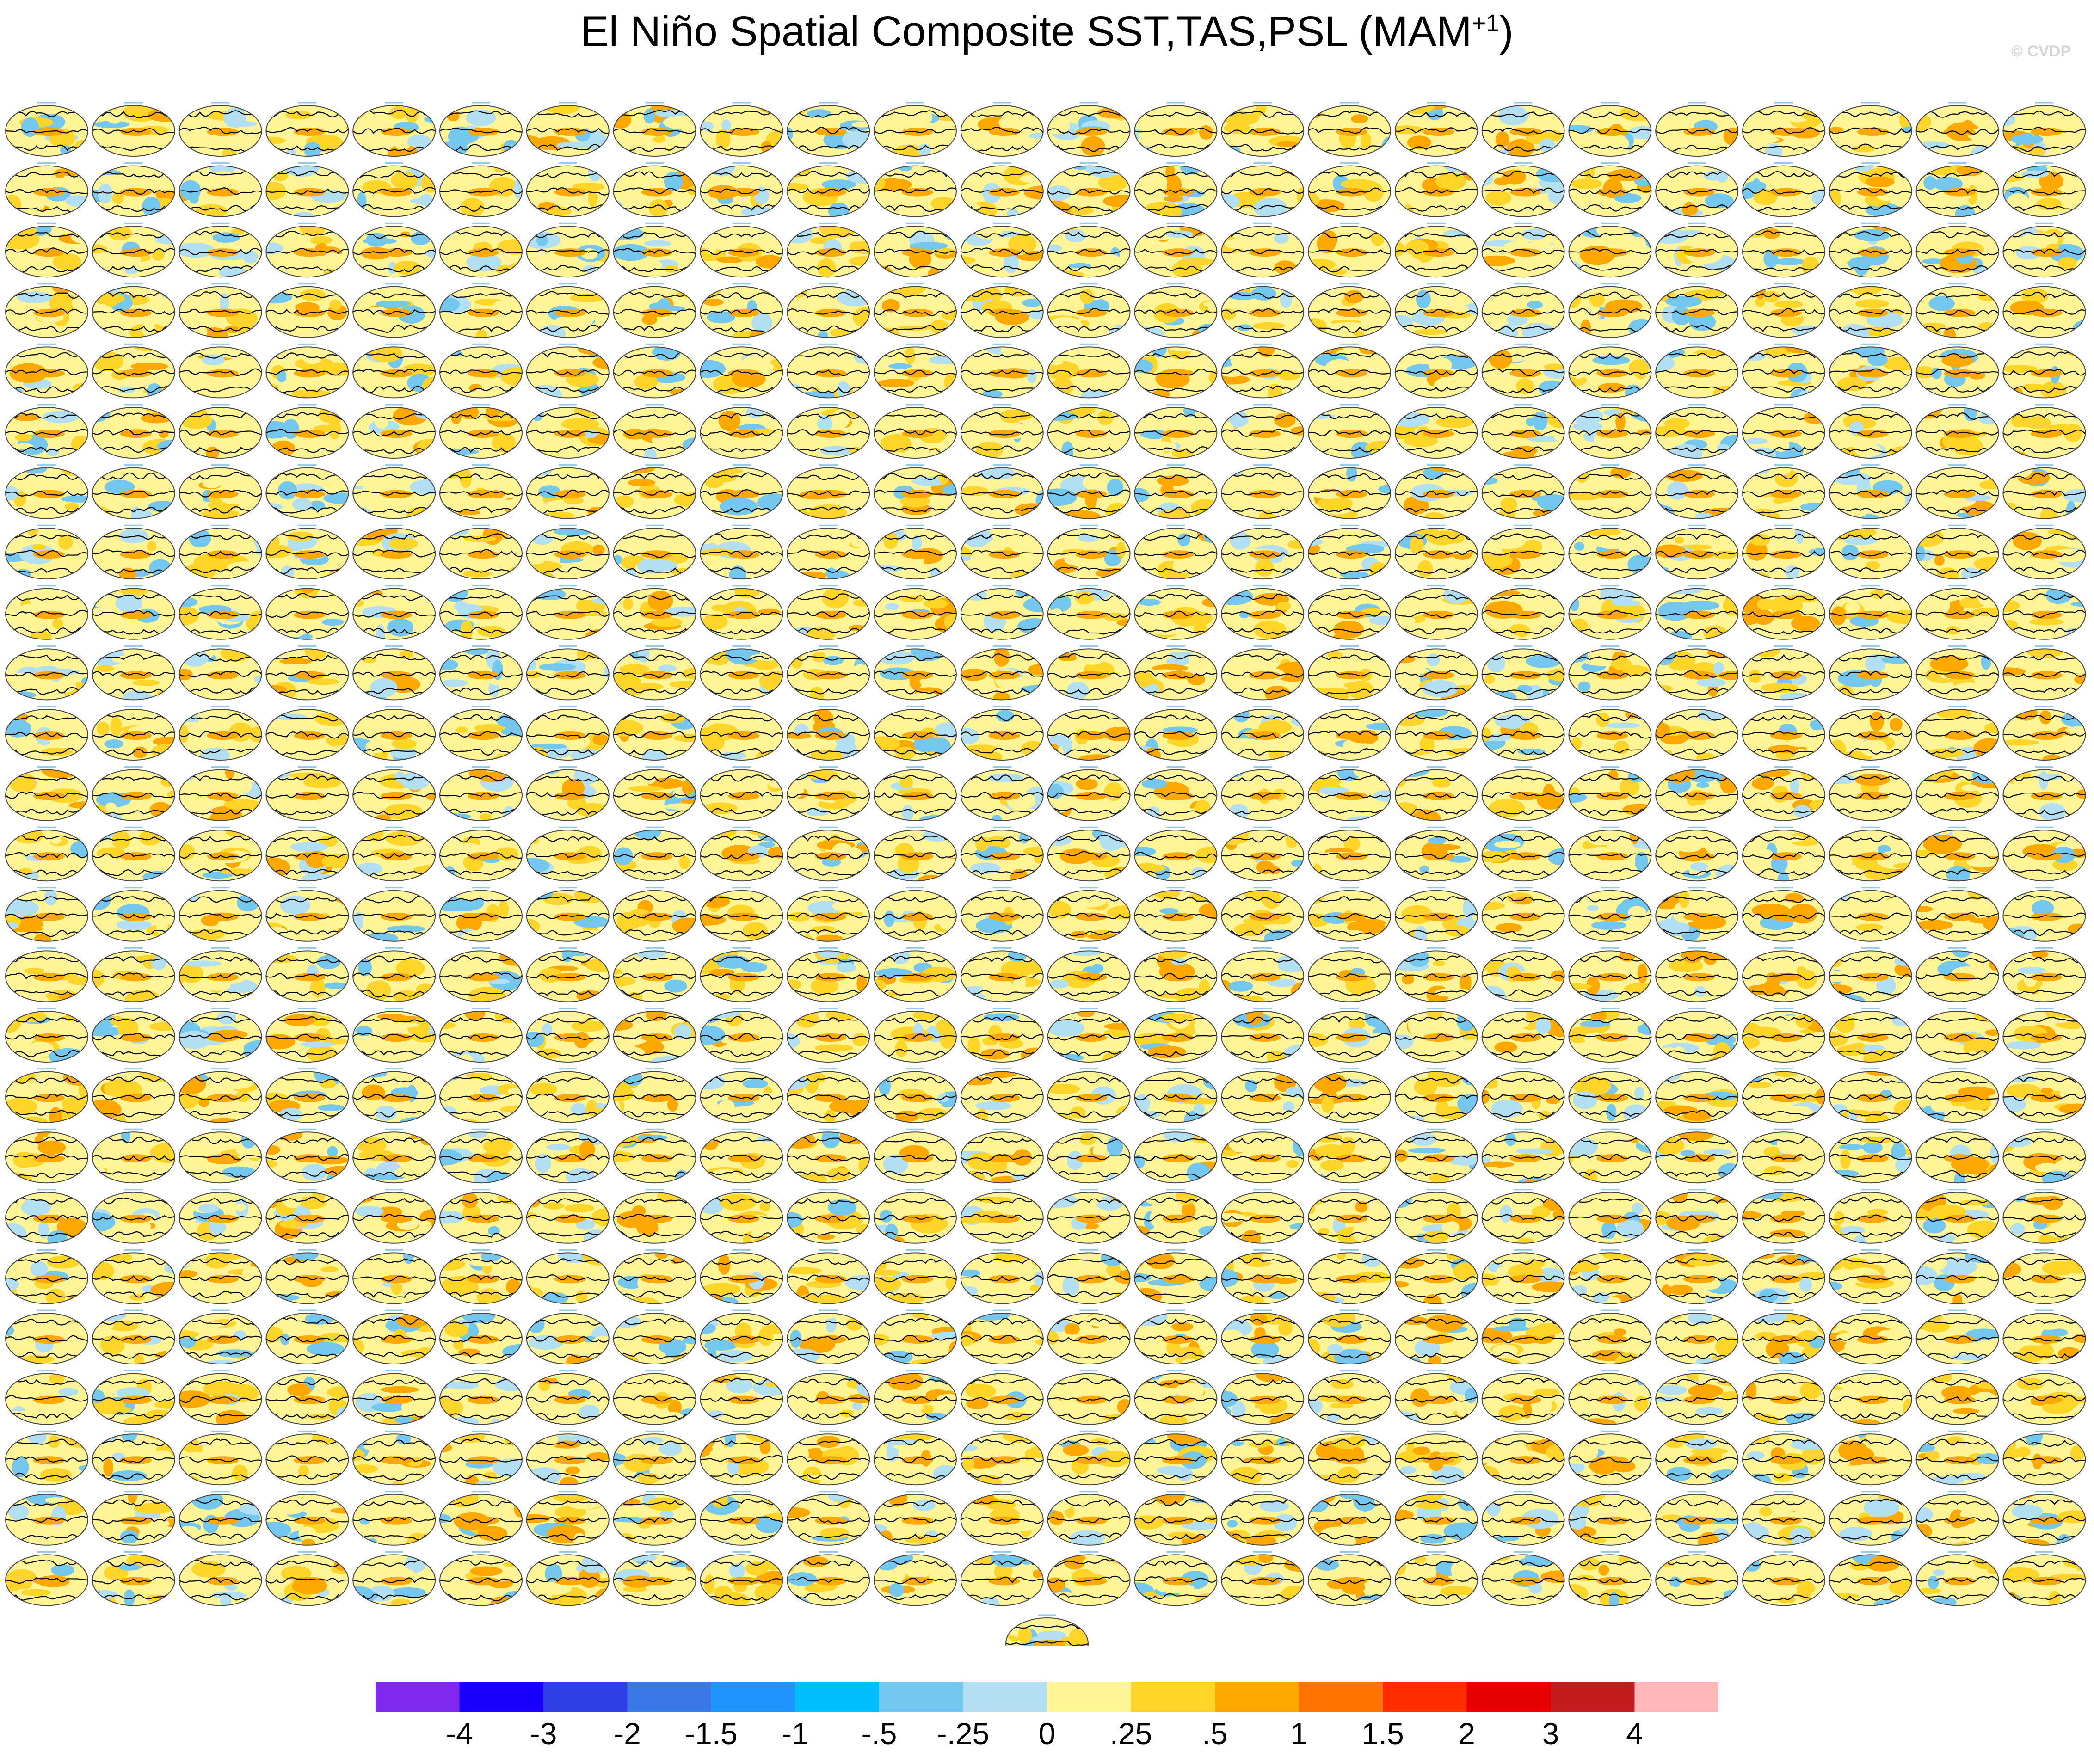 The width and height of the screenshot is (2094, 1764). What do you see at coordinates (1131, 1733) in the screenshot?
I see `colorbar-tick-label: .25` at bounding box center [1131, 1733].